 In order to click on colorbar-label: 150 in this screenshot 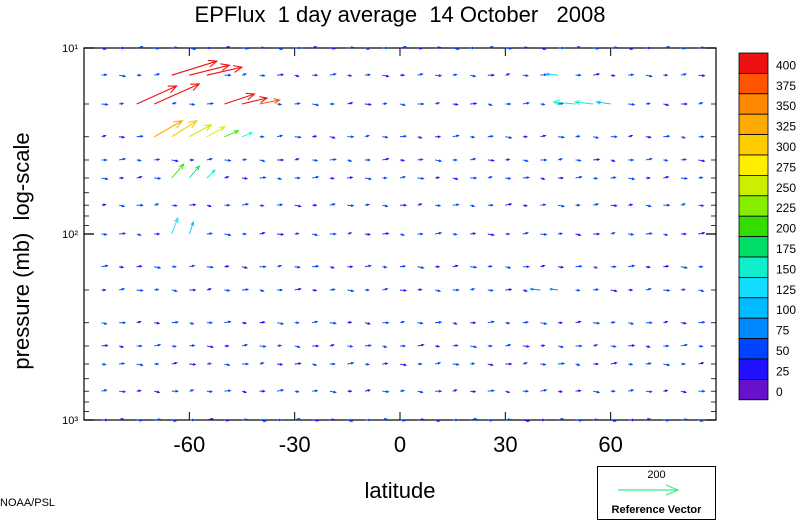, I will do `click(786, 269)`.